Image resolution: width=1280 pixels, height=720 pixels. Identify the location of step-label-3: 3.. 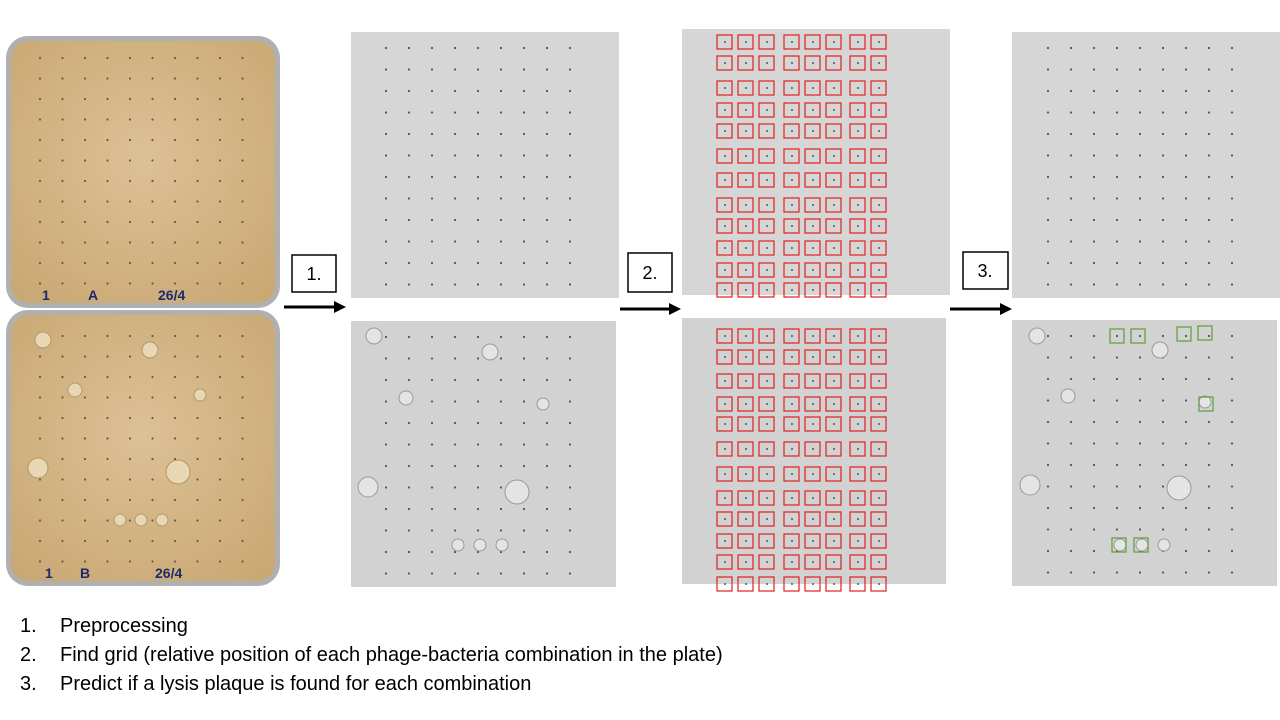
(984, 271).